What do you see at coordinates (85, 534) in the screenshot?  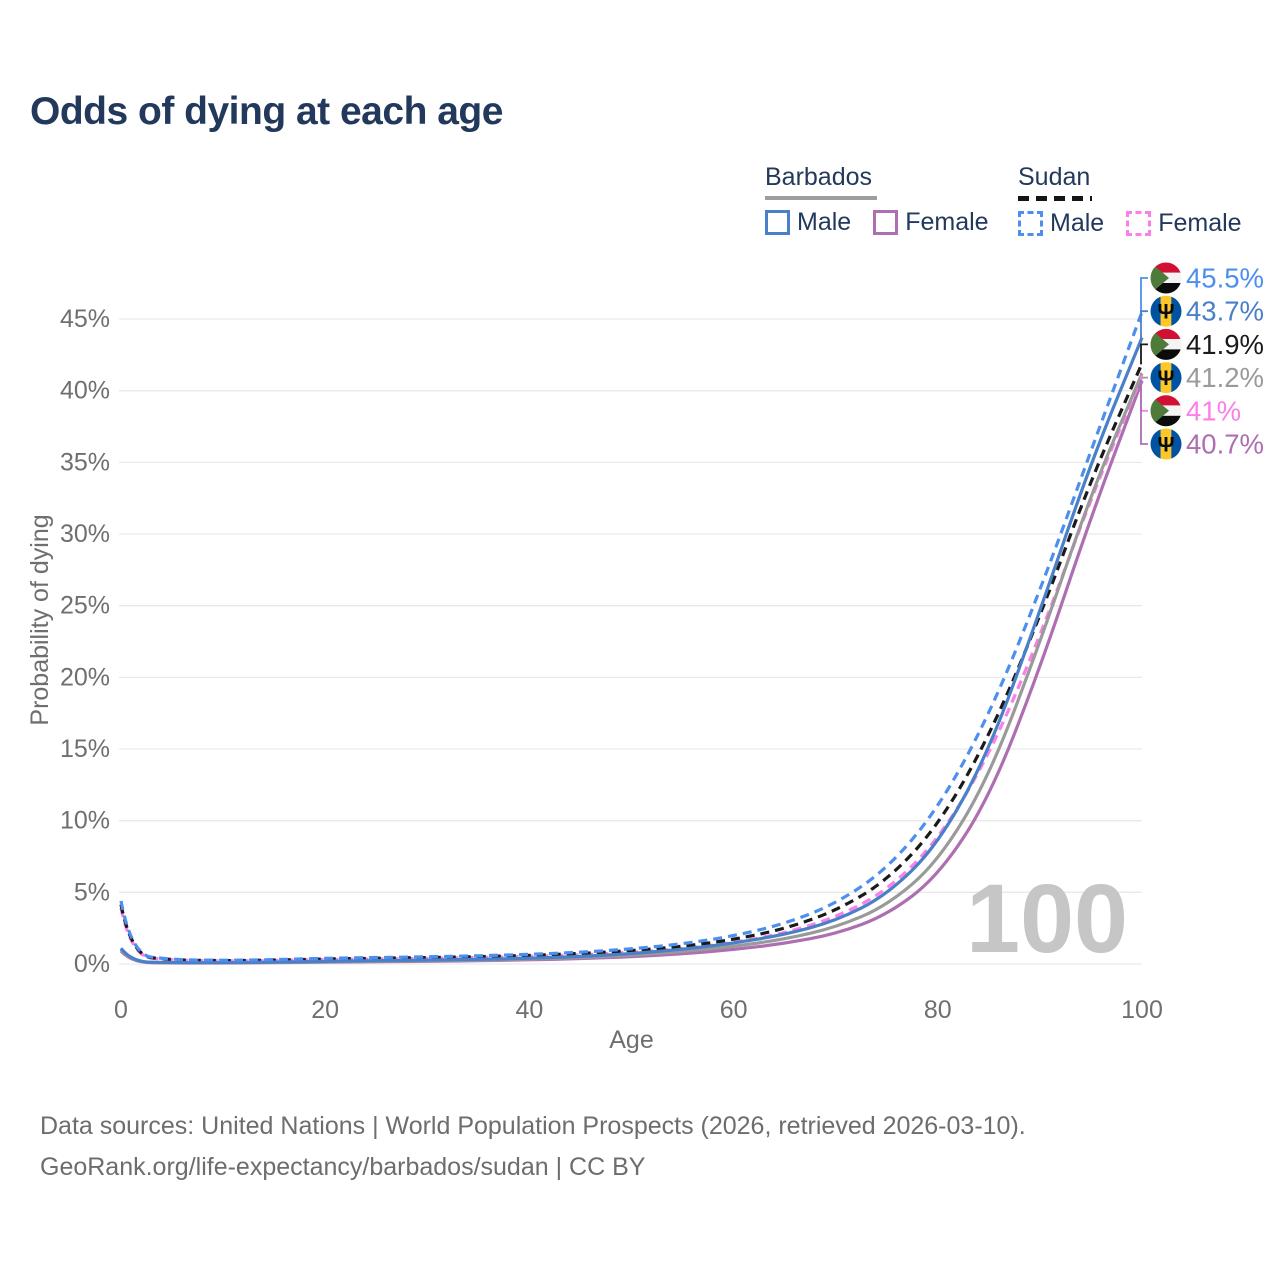 I see `y-tick-label: 30%` at bounding box center [85, 534].